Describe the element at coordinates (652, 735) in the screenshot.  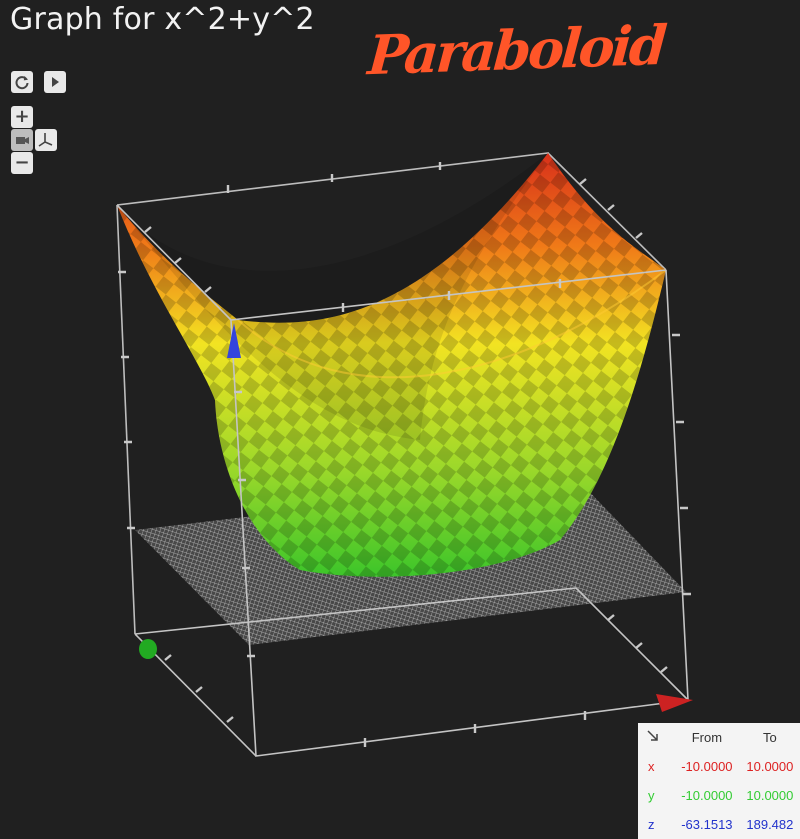
I see `arrow-down-right-icon` at that location.